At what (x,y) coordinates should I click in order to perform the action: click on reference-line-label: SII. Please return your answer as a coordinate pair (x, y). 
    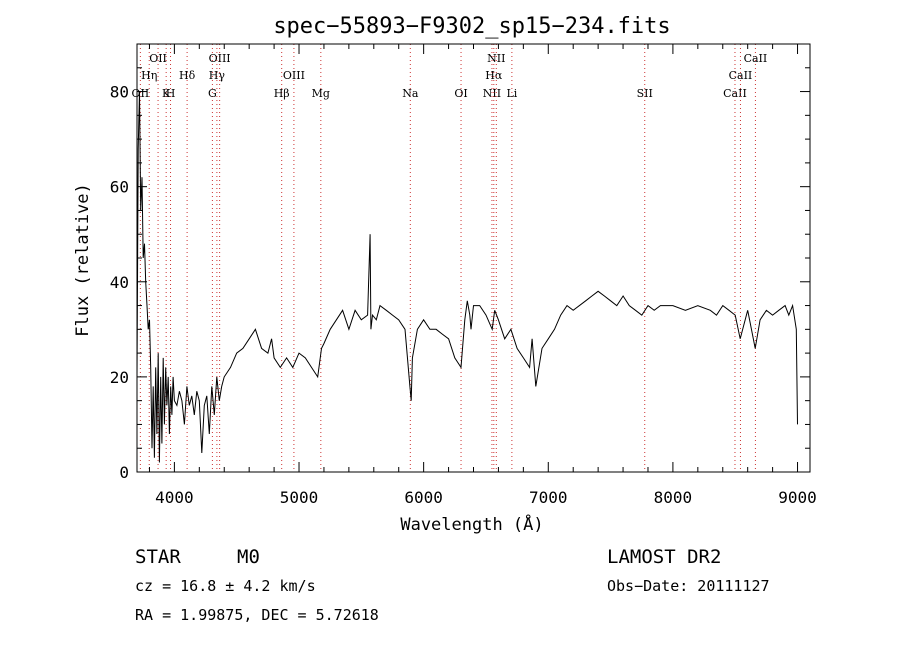
    Looking at the image, I should click on (645, 93).